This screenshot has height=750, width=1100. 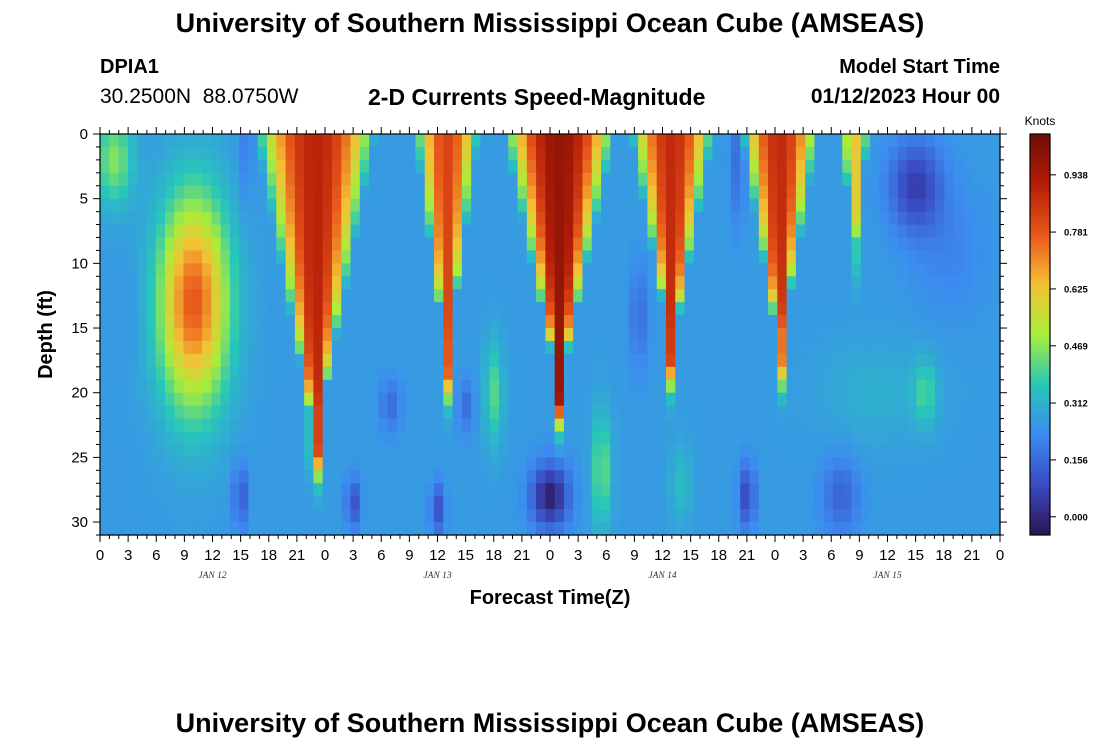 What do you see at coordinates (537, 97) in the screenshot?
I see `chart-subtitle: 2-D Currents Speed-Magnitude` at bounding box center [537, 97].